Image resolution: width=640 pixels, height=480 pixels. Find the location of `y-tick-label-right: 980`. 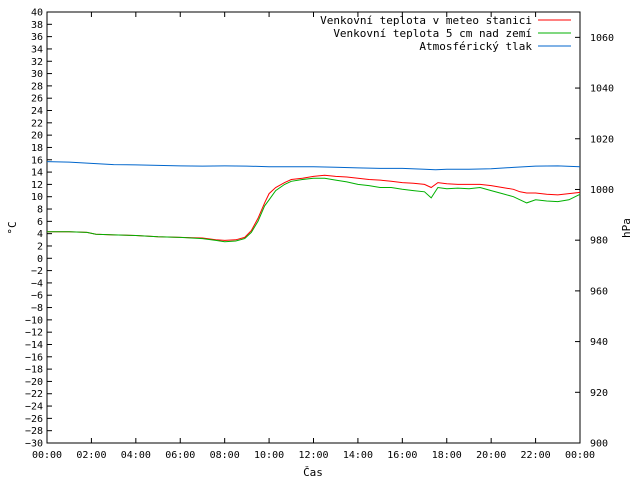

y-tick-label-right: 980 is located at coordinates (599, 241).